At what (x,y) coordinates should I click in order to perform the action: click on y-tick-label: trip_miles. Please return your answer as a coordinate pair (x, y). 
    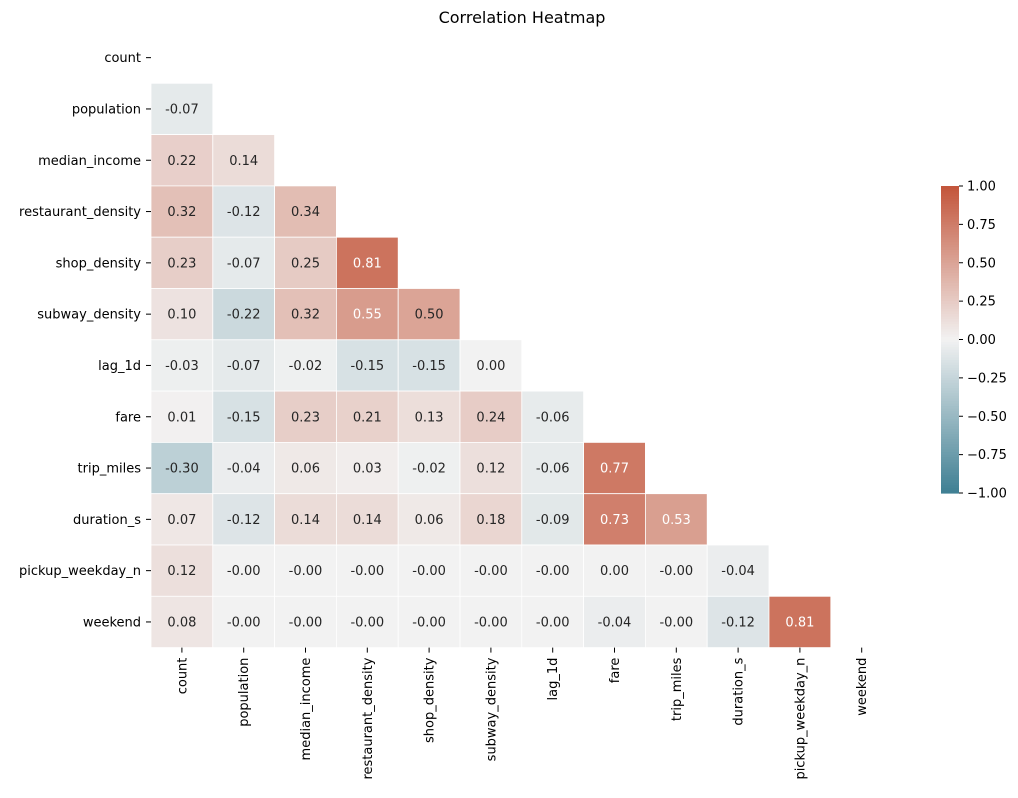
    Looking at the image, I should click on (110, 469).